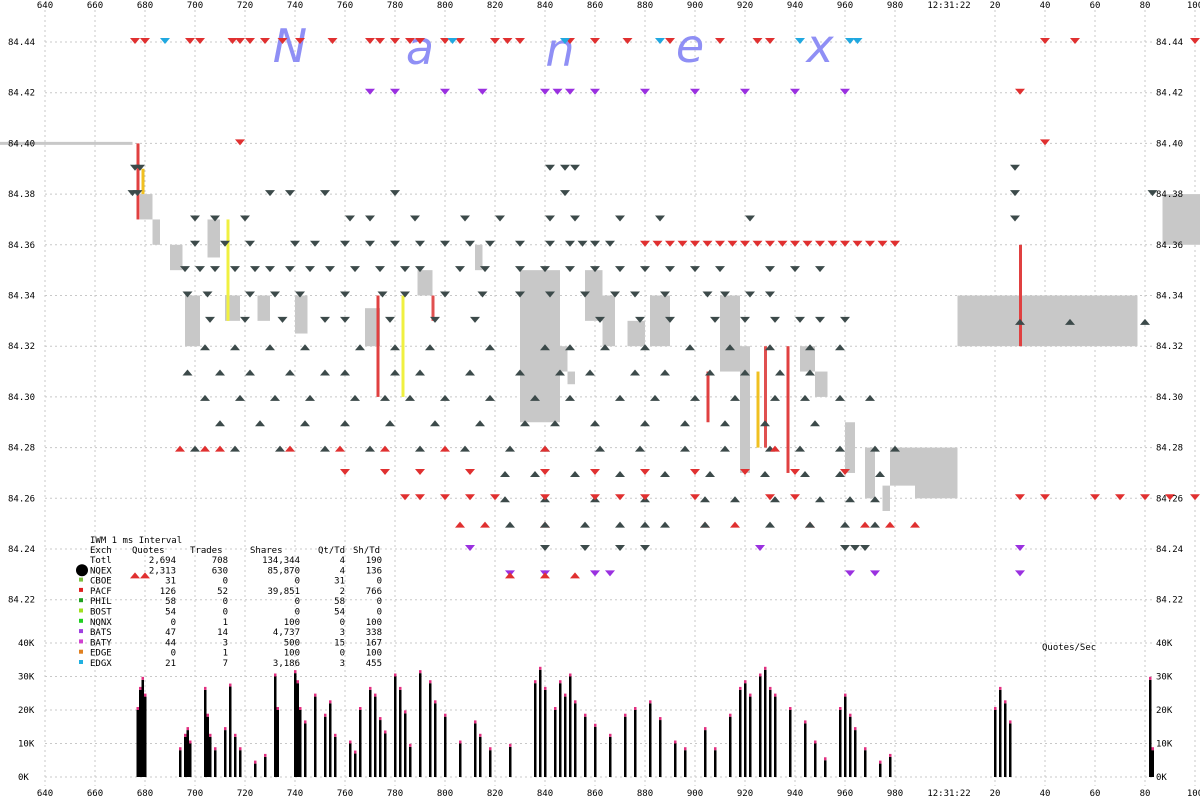  What do you see at coordinates (1164, 711) in the screenshot?
I see `volume-tick-label-right: 20K` at bounding box center [1164, 711].